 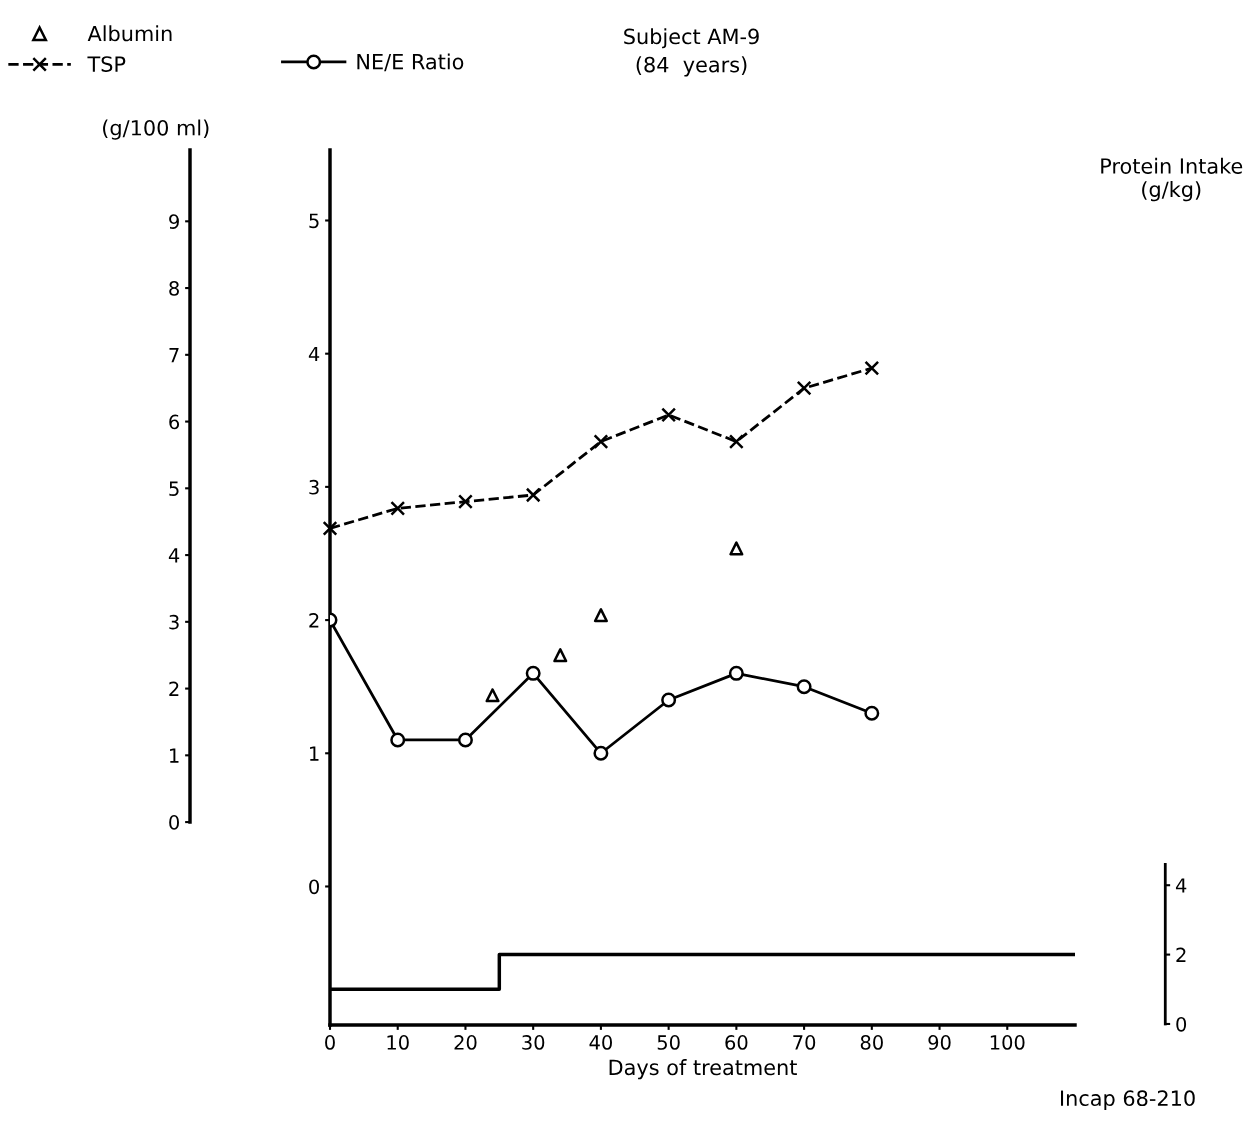 What do you see at coordinates (174, 688) in the screenshot?
I see `y3-tick-label: 2` at bounding box center [174, 688].